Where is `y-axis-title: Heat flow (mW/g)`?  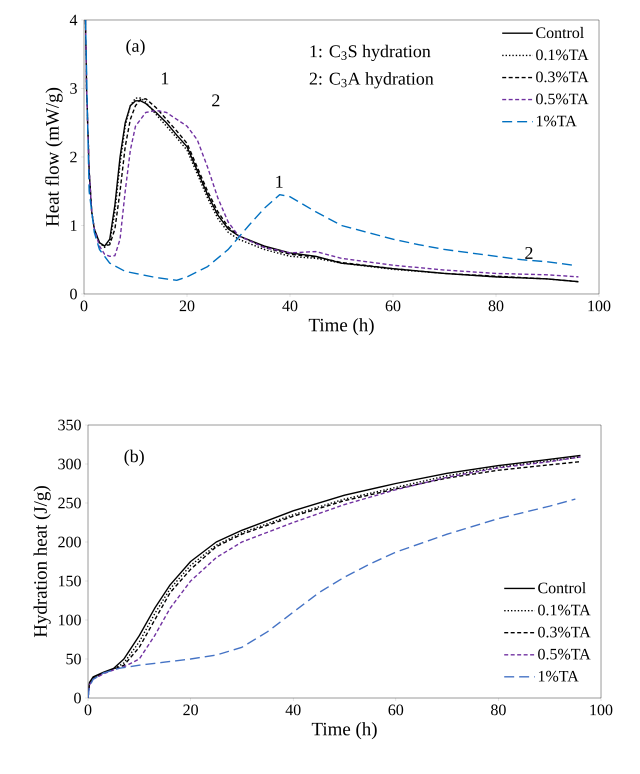 y-axis-title: Heat flow (mW/g) is located at coordinates (54, 157).